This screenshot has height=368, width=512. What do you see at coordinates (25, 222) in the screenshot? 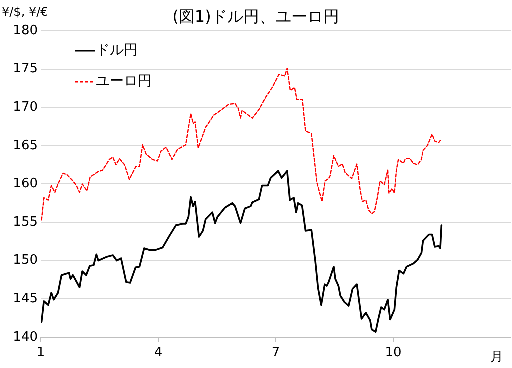
I see `y-tick-label: 155` at bounding box center [25, 222].